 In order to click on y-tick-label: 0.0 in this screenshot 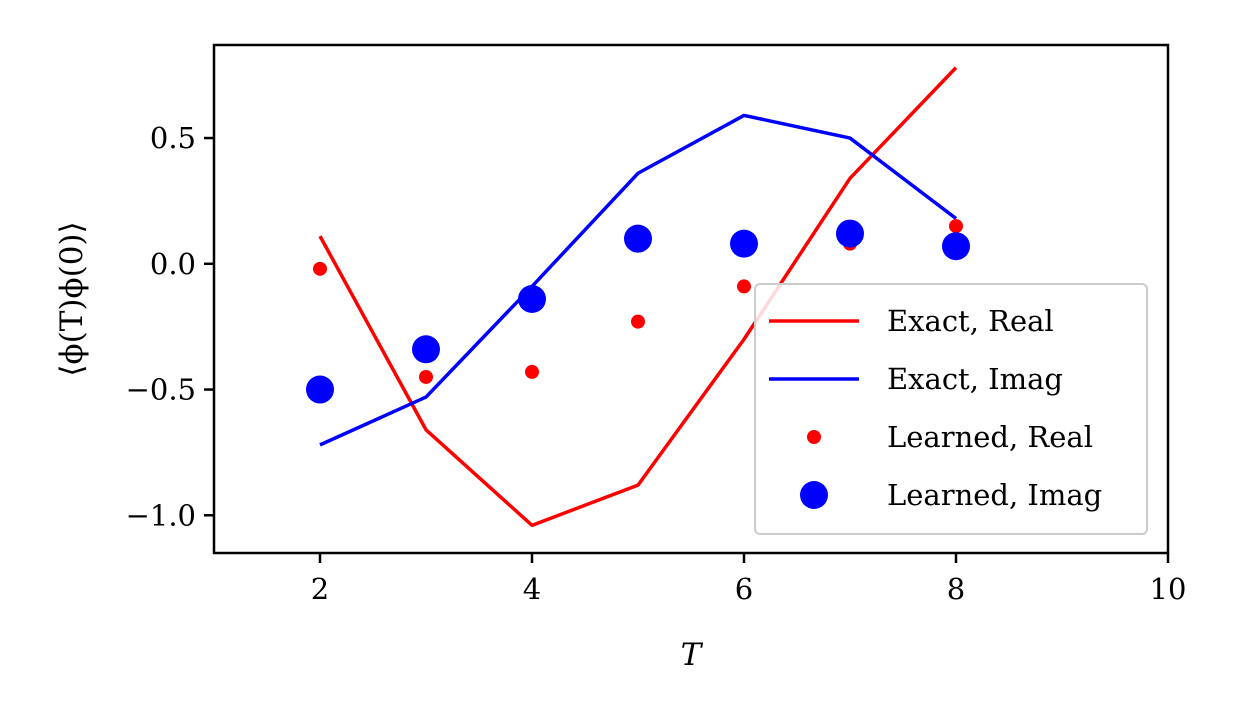, I will do `click(173, 264)`.